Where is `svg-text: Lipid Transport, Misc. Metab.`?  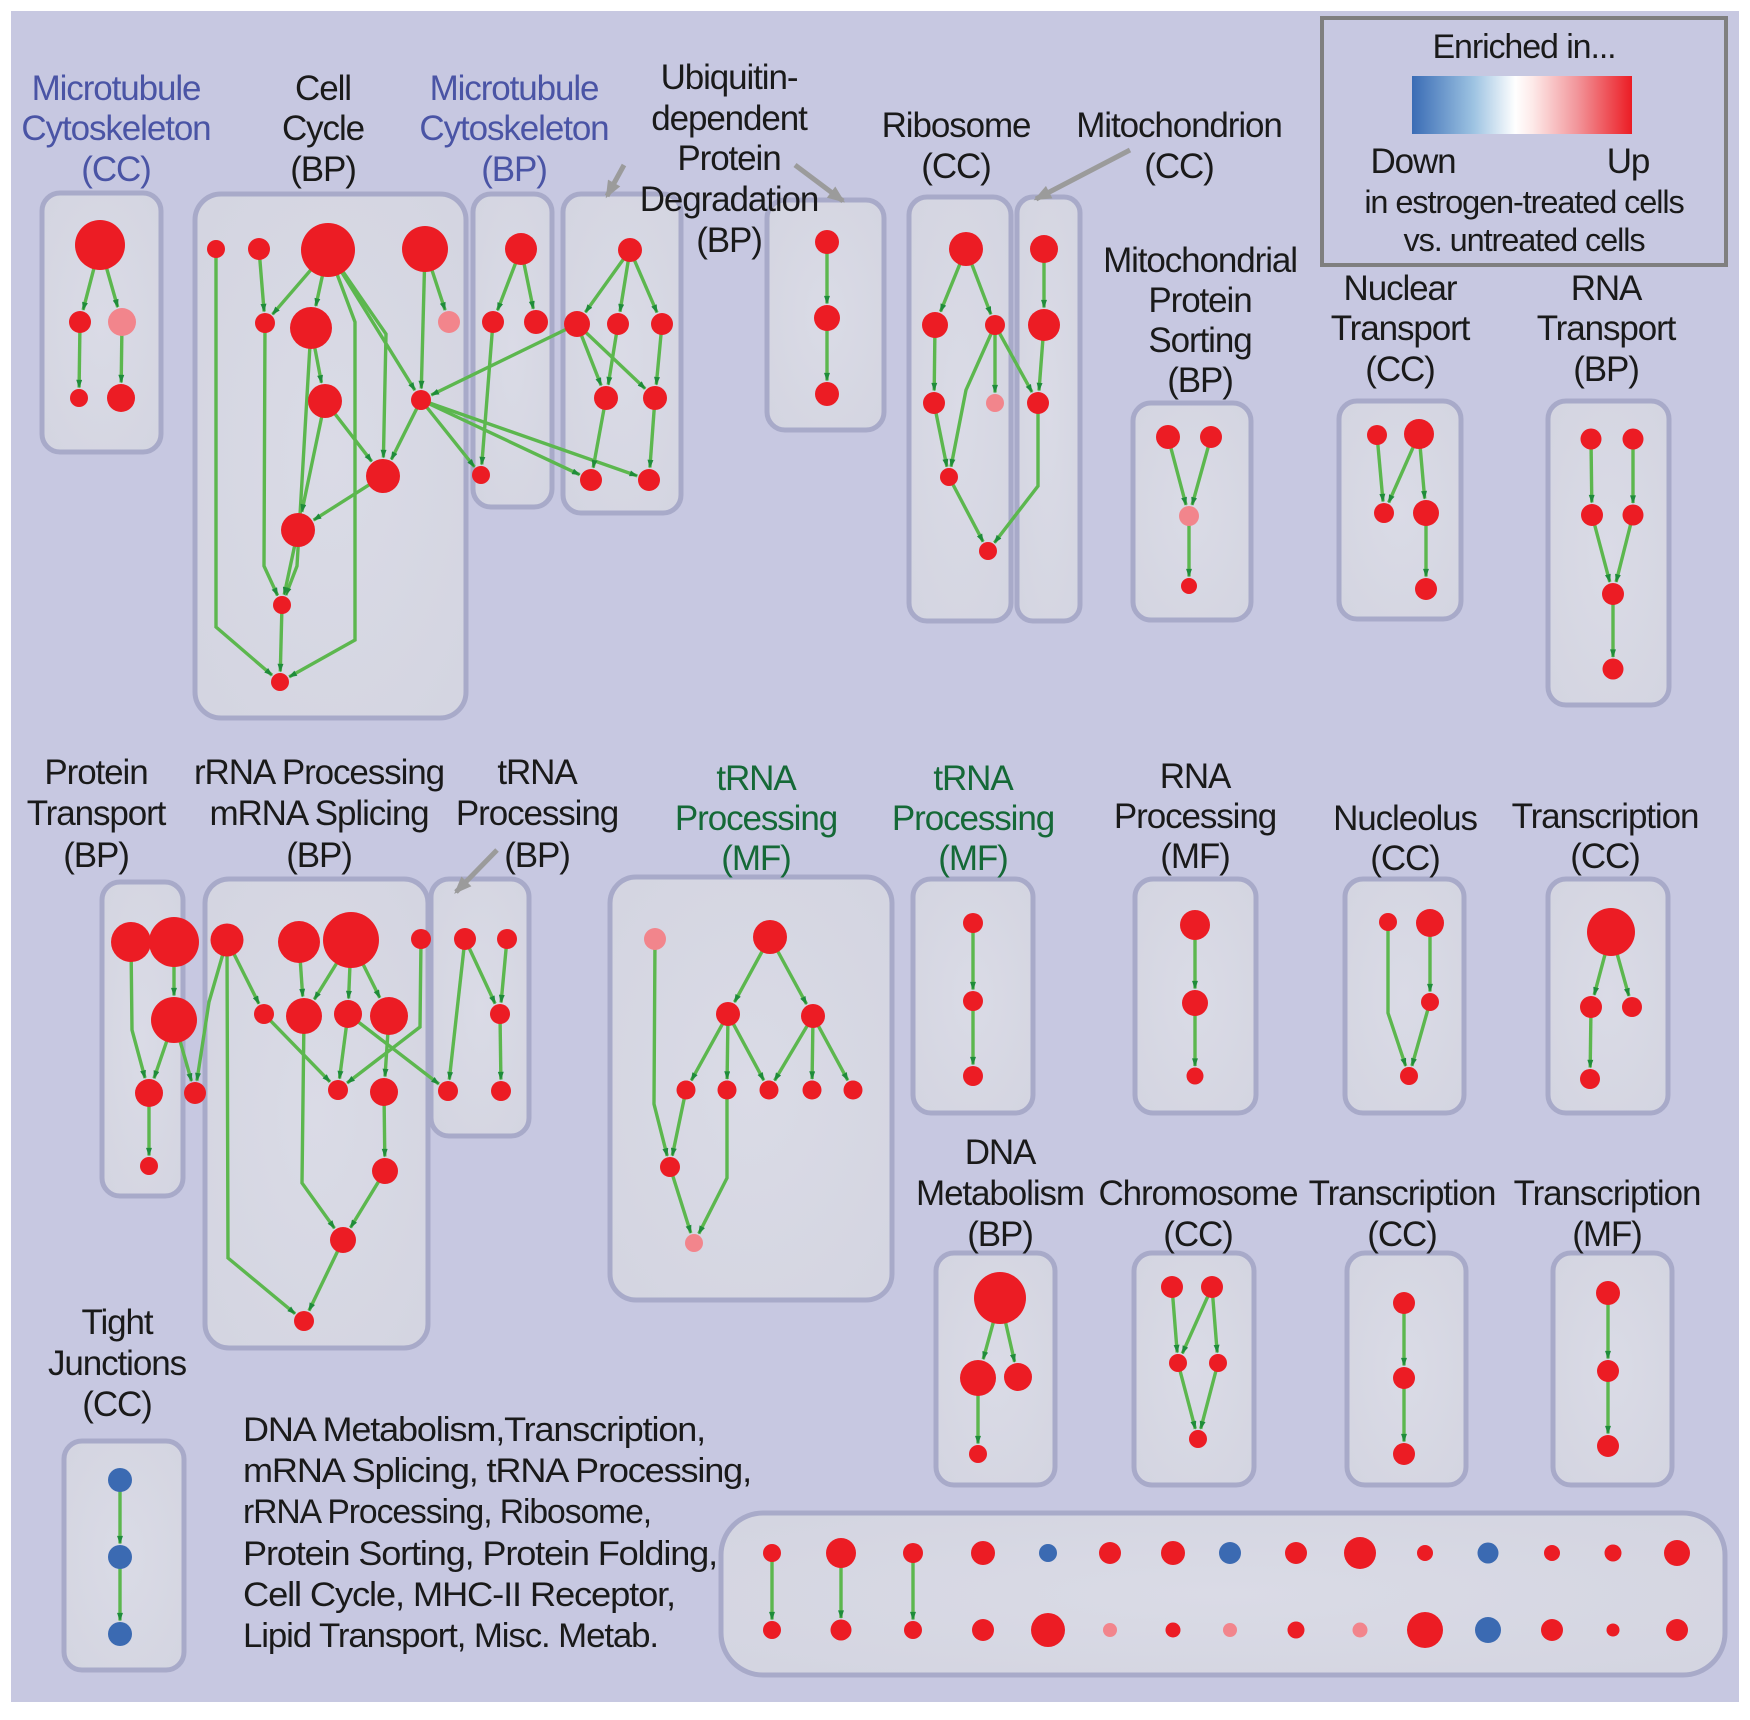
svg-text: Lipid Transport, Misc. Metab. is located at coordinates (450, 1636).